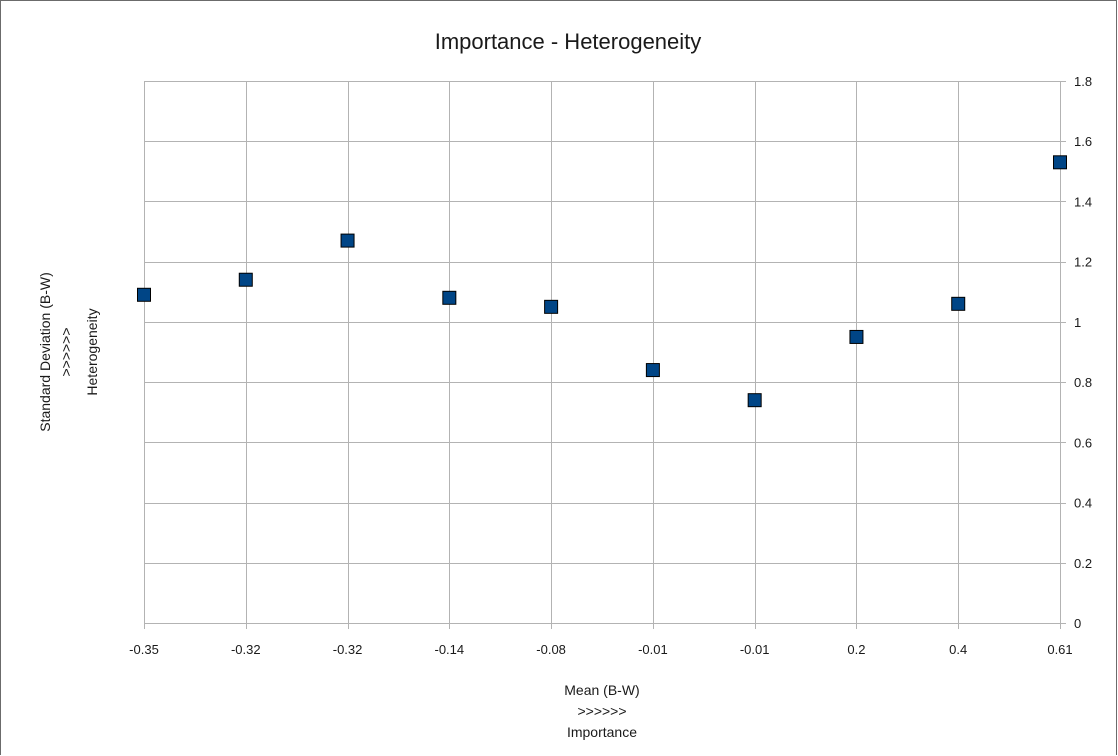  I want to click on y-tick-label: 1.2, so click(1083, 262).